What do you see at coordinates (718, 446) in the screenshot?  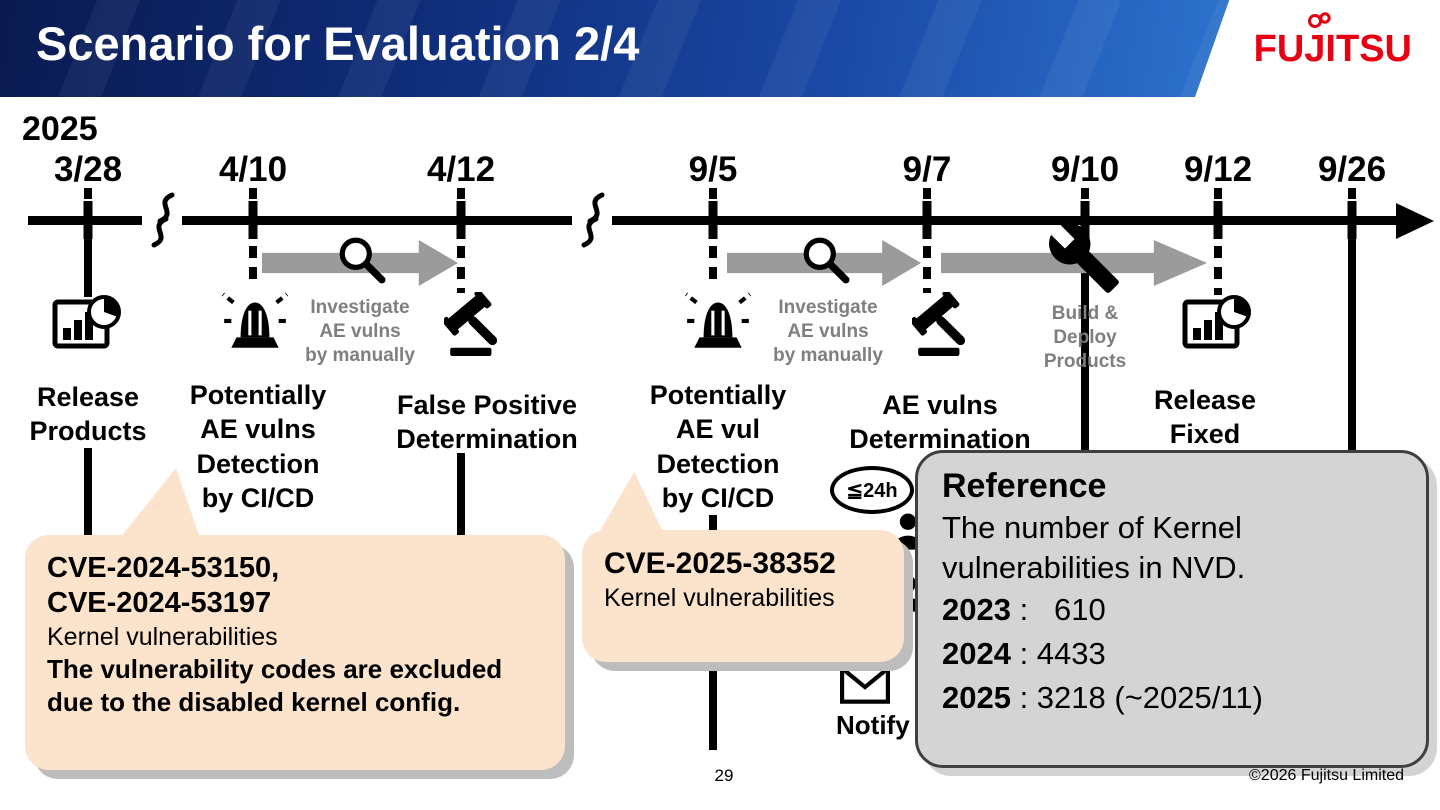 I see `event-label-potential-detection-2: Potentially AE vul Detection by CI/CD` at bounding box center [718, 446].